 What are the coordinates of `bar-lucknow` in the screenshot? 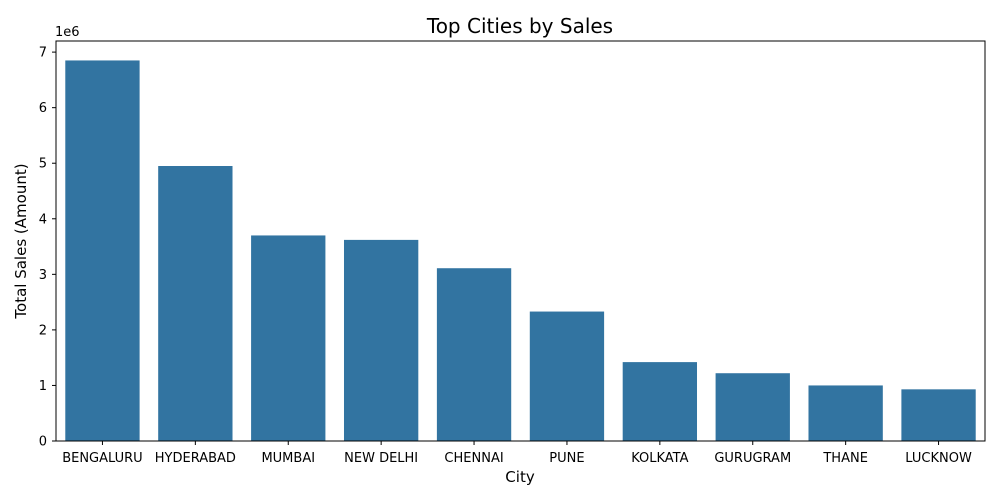 It's located at (938, 415).